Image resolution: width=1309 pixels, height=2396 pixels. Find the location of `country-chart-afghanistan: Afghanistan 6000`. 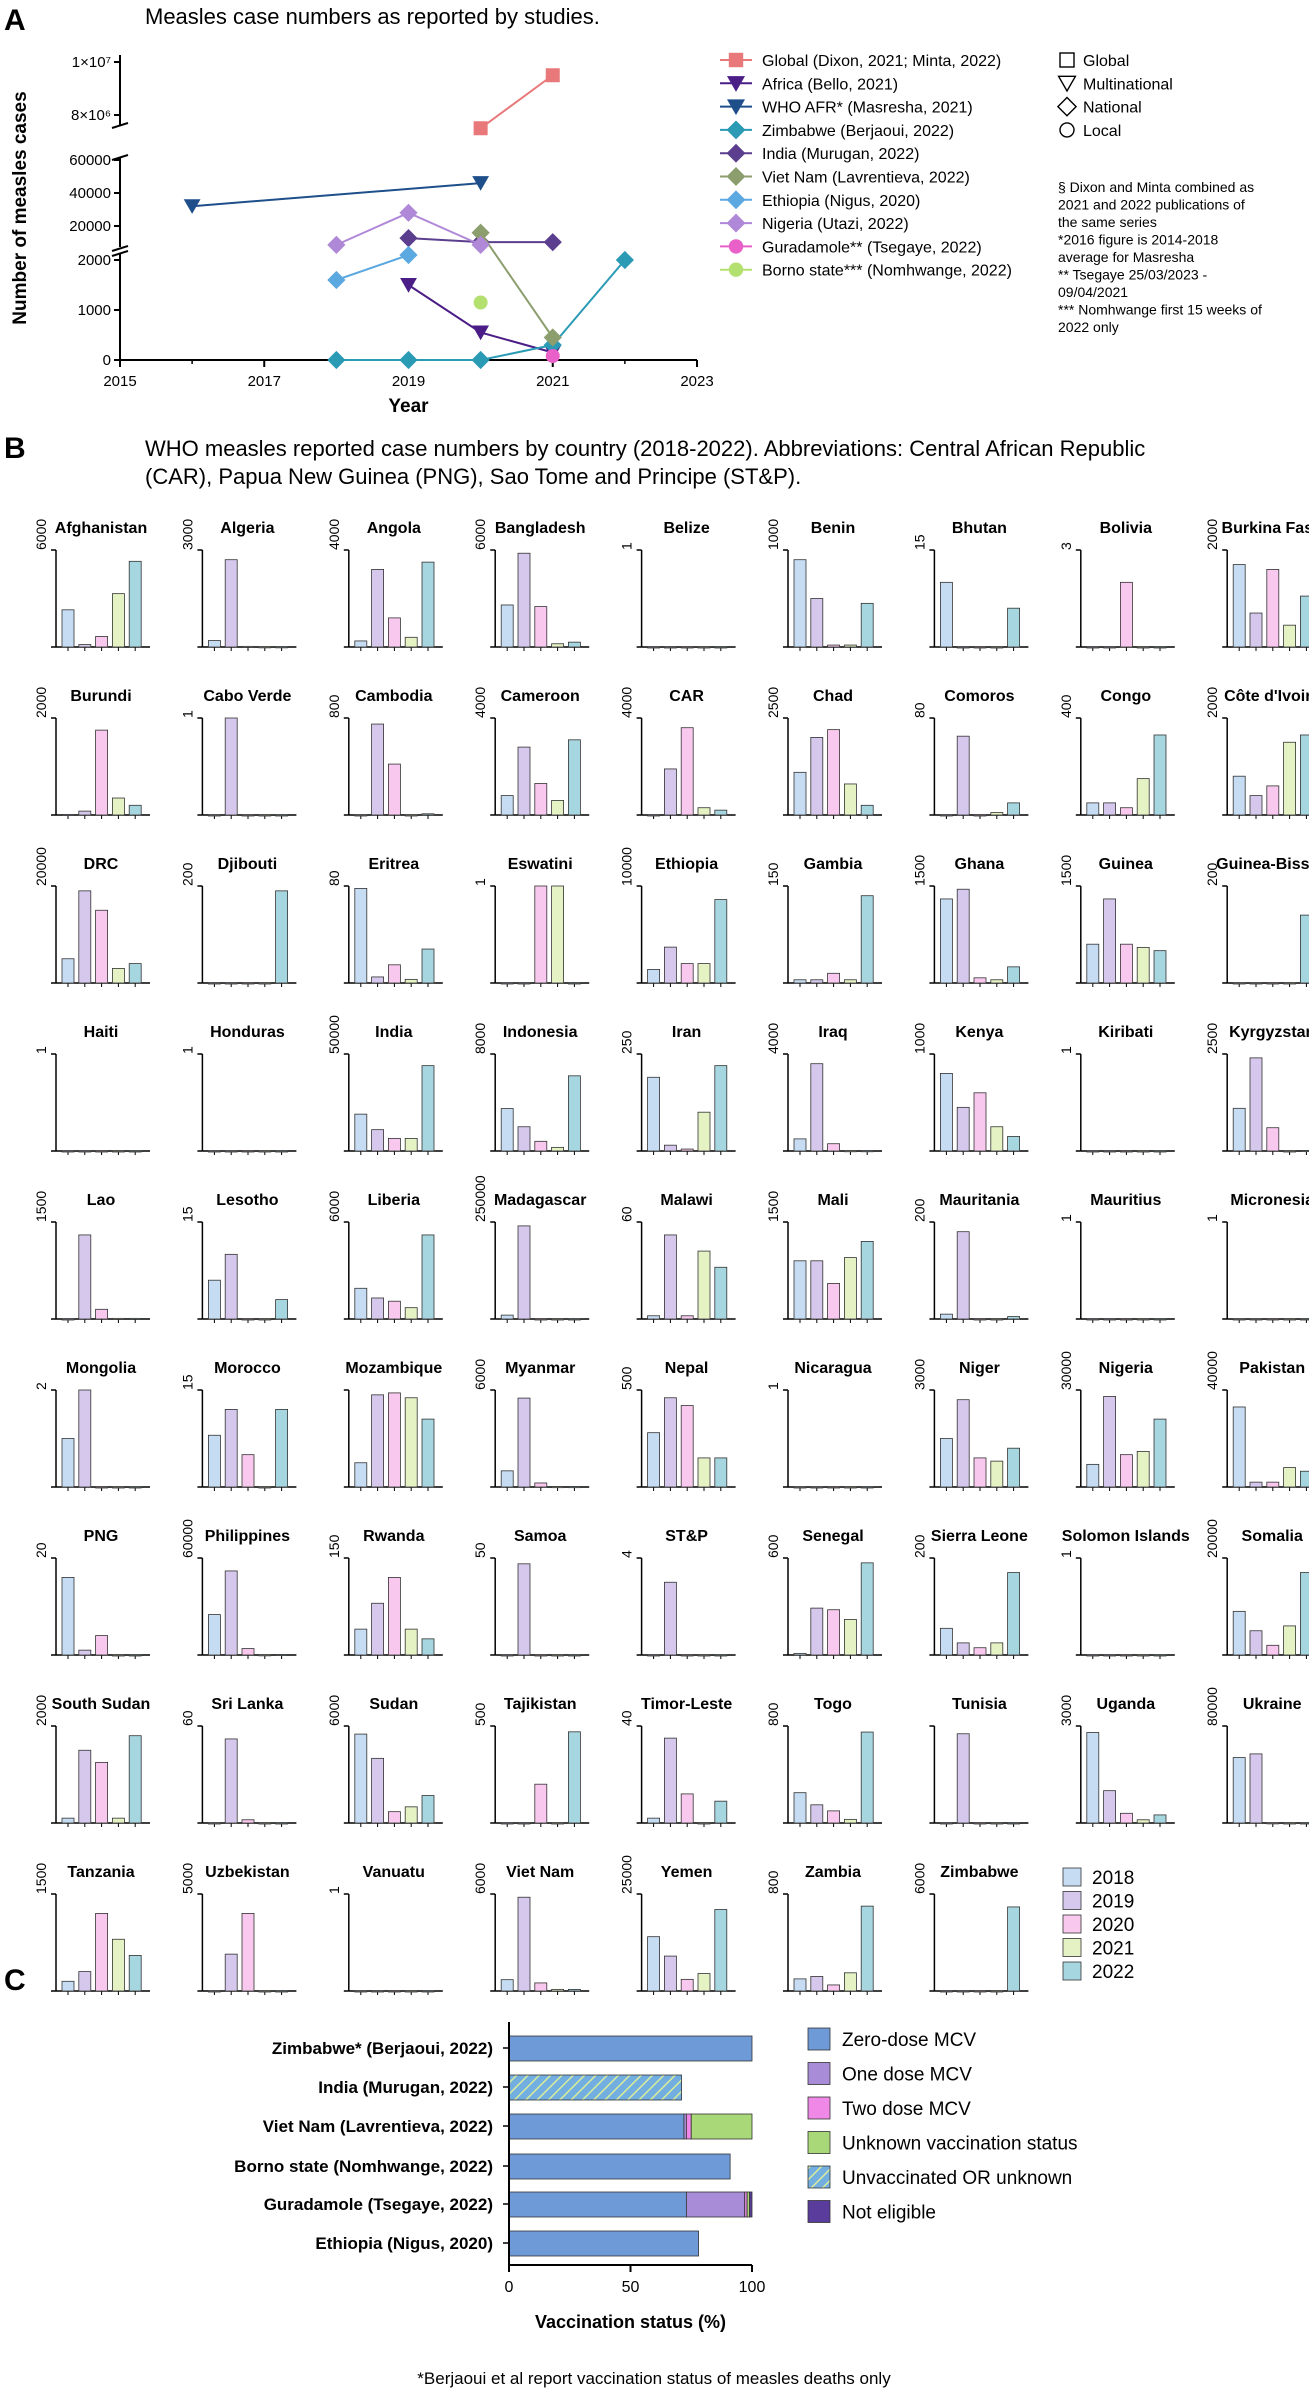

country-chart-afghanistan: Afghanistan 6000 is located at coordinates (91, 585).